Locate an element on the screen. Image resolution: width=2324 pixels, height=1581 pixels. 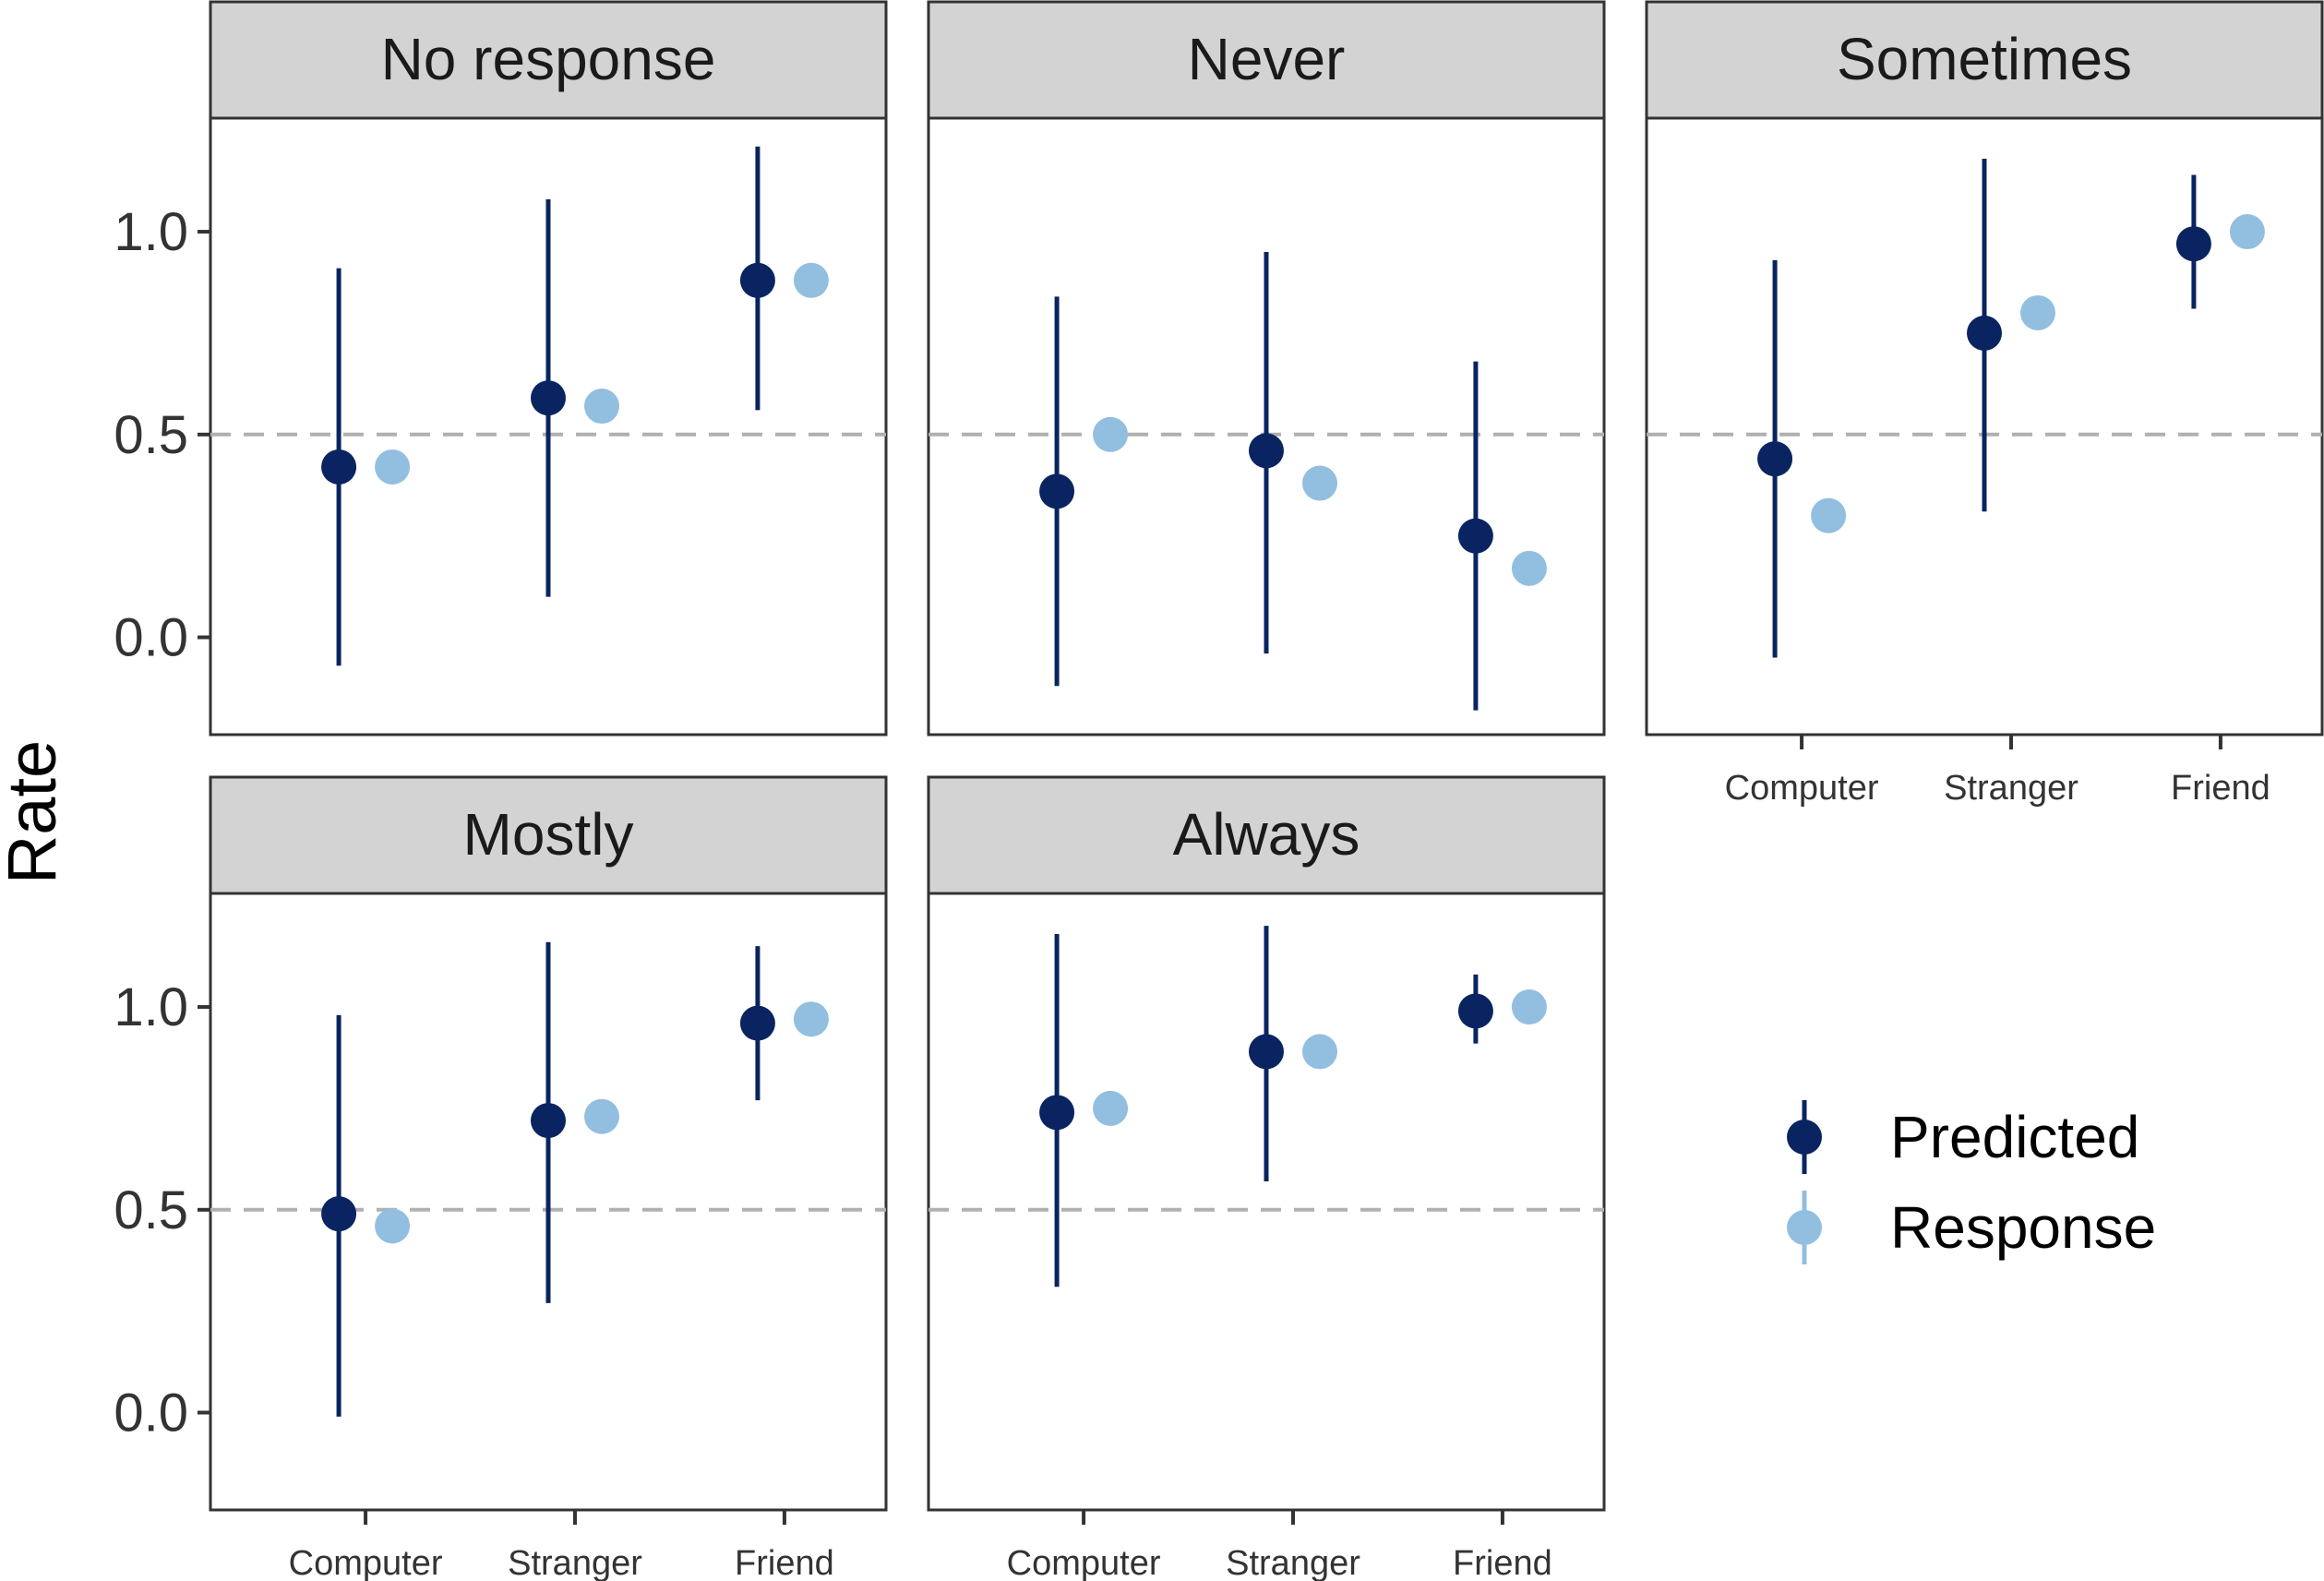
panel-sometimes-stranger-predicted-point is located at coordinates (1984, 333).